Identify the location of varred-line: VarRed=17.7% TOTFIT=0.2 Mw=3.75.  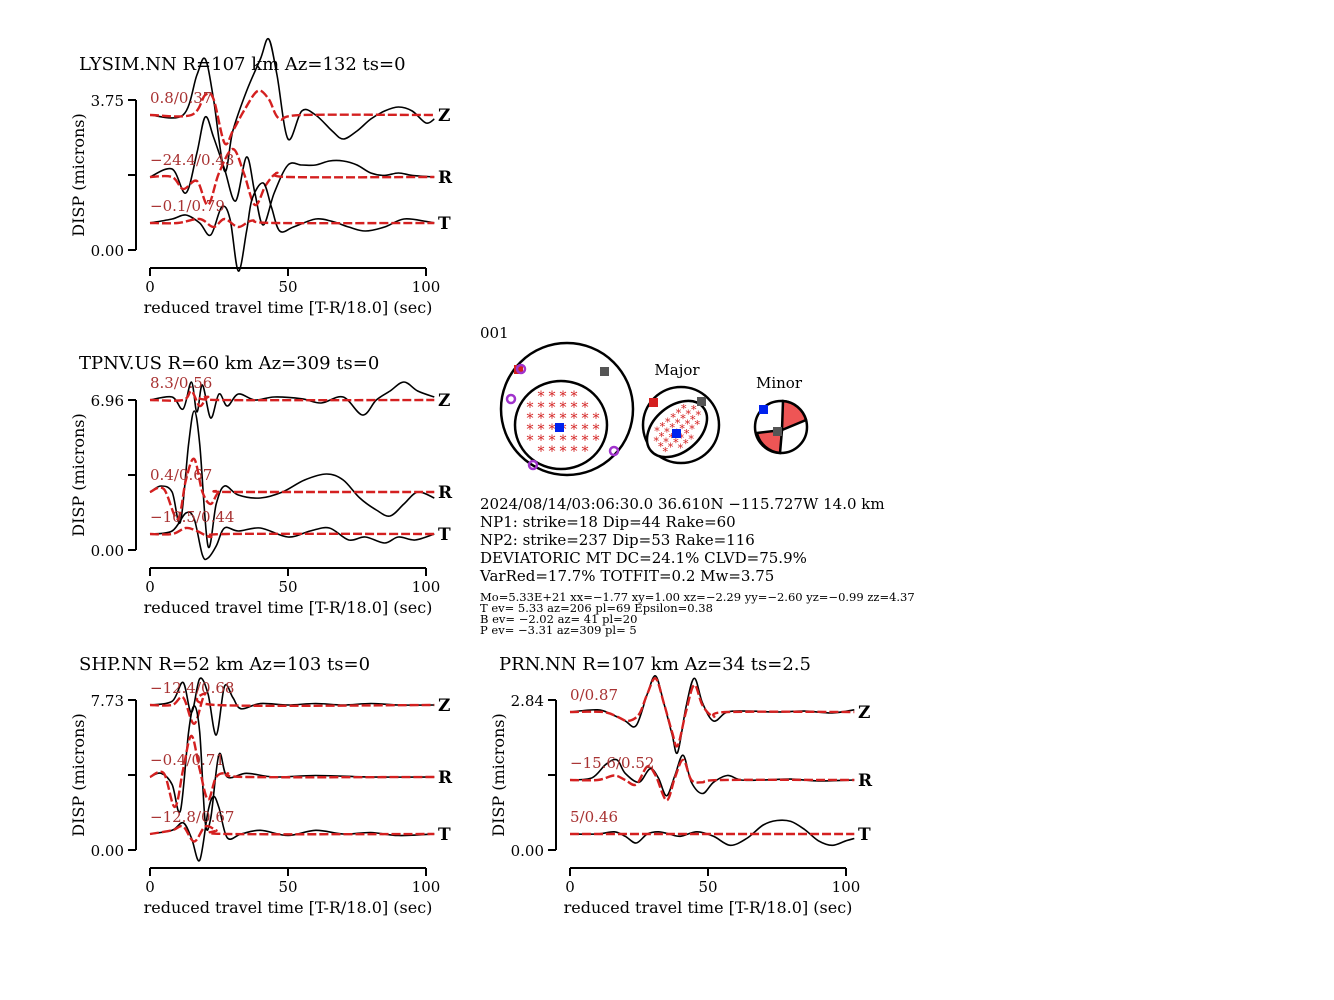
(627, 576).